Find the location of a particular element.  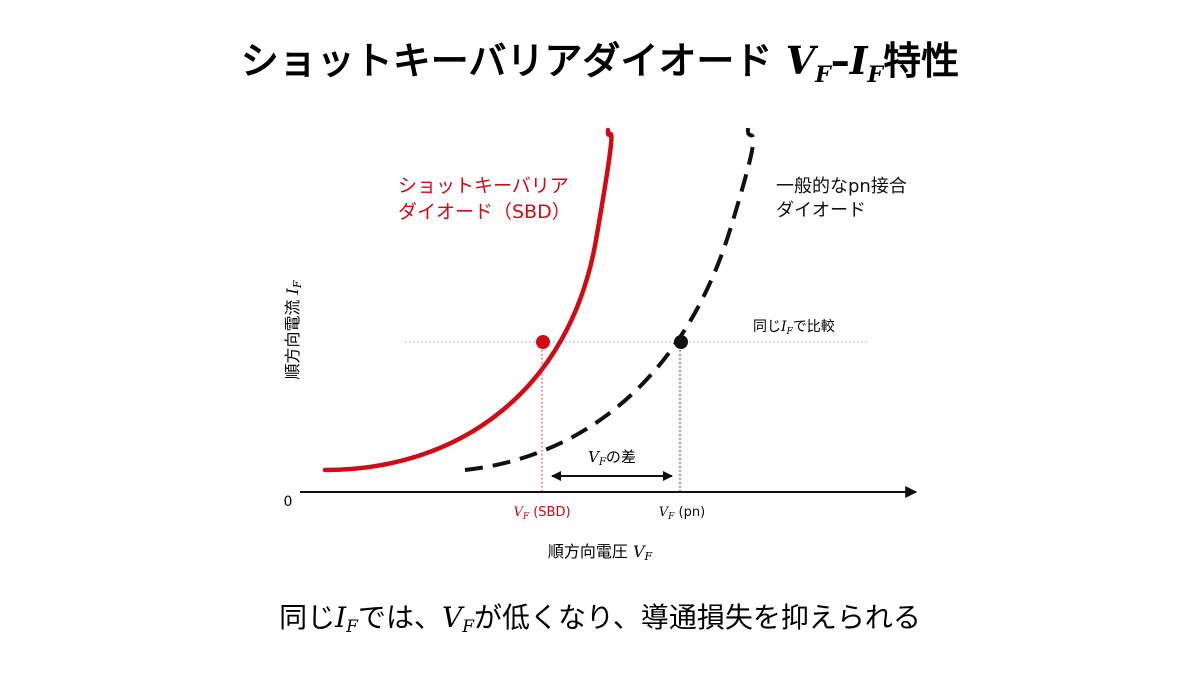

pn-curve-label-line2: ダイオード is located at coordinates (821, 210).